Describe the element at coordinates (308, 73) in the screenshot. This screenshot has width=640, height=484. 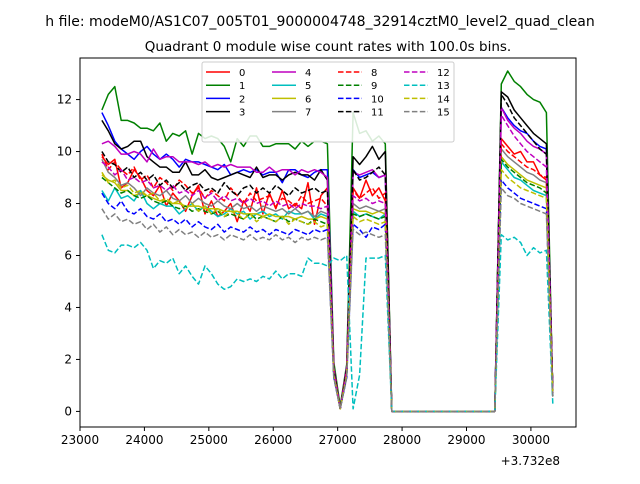
I see `legend-label-4: 4` at that location.